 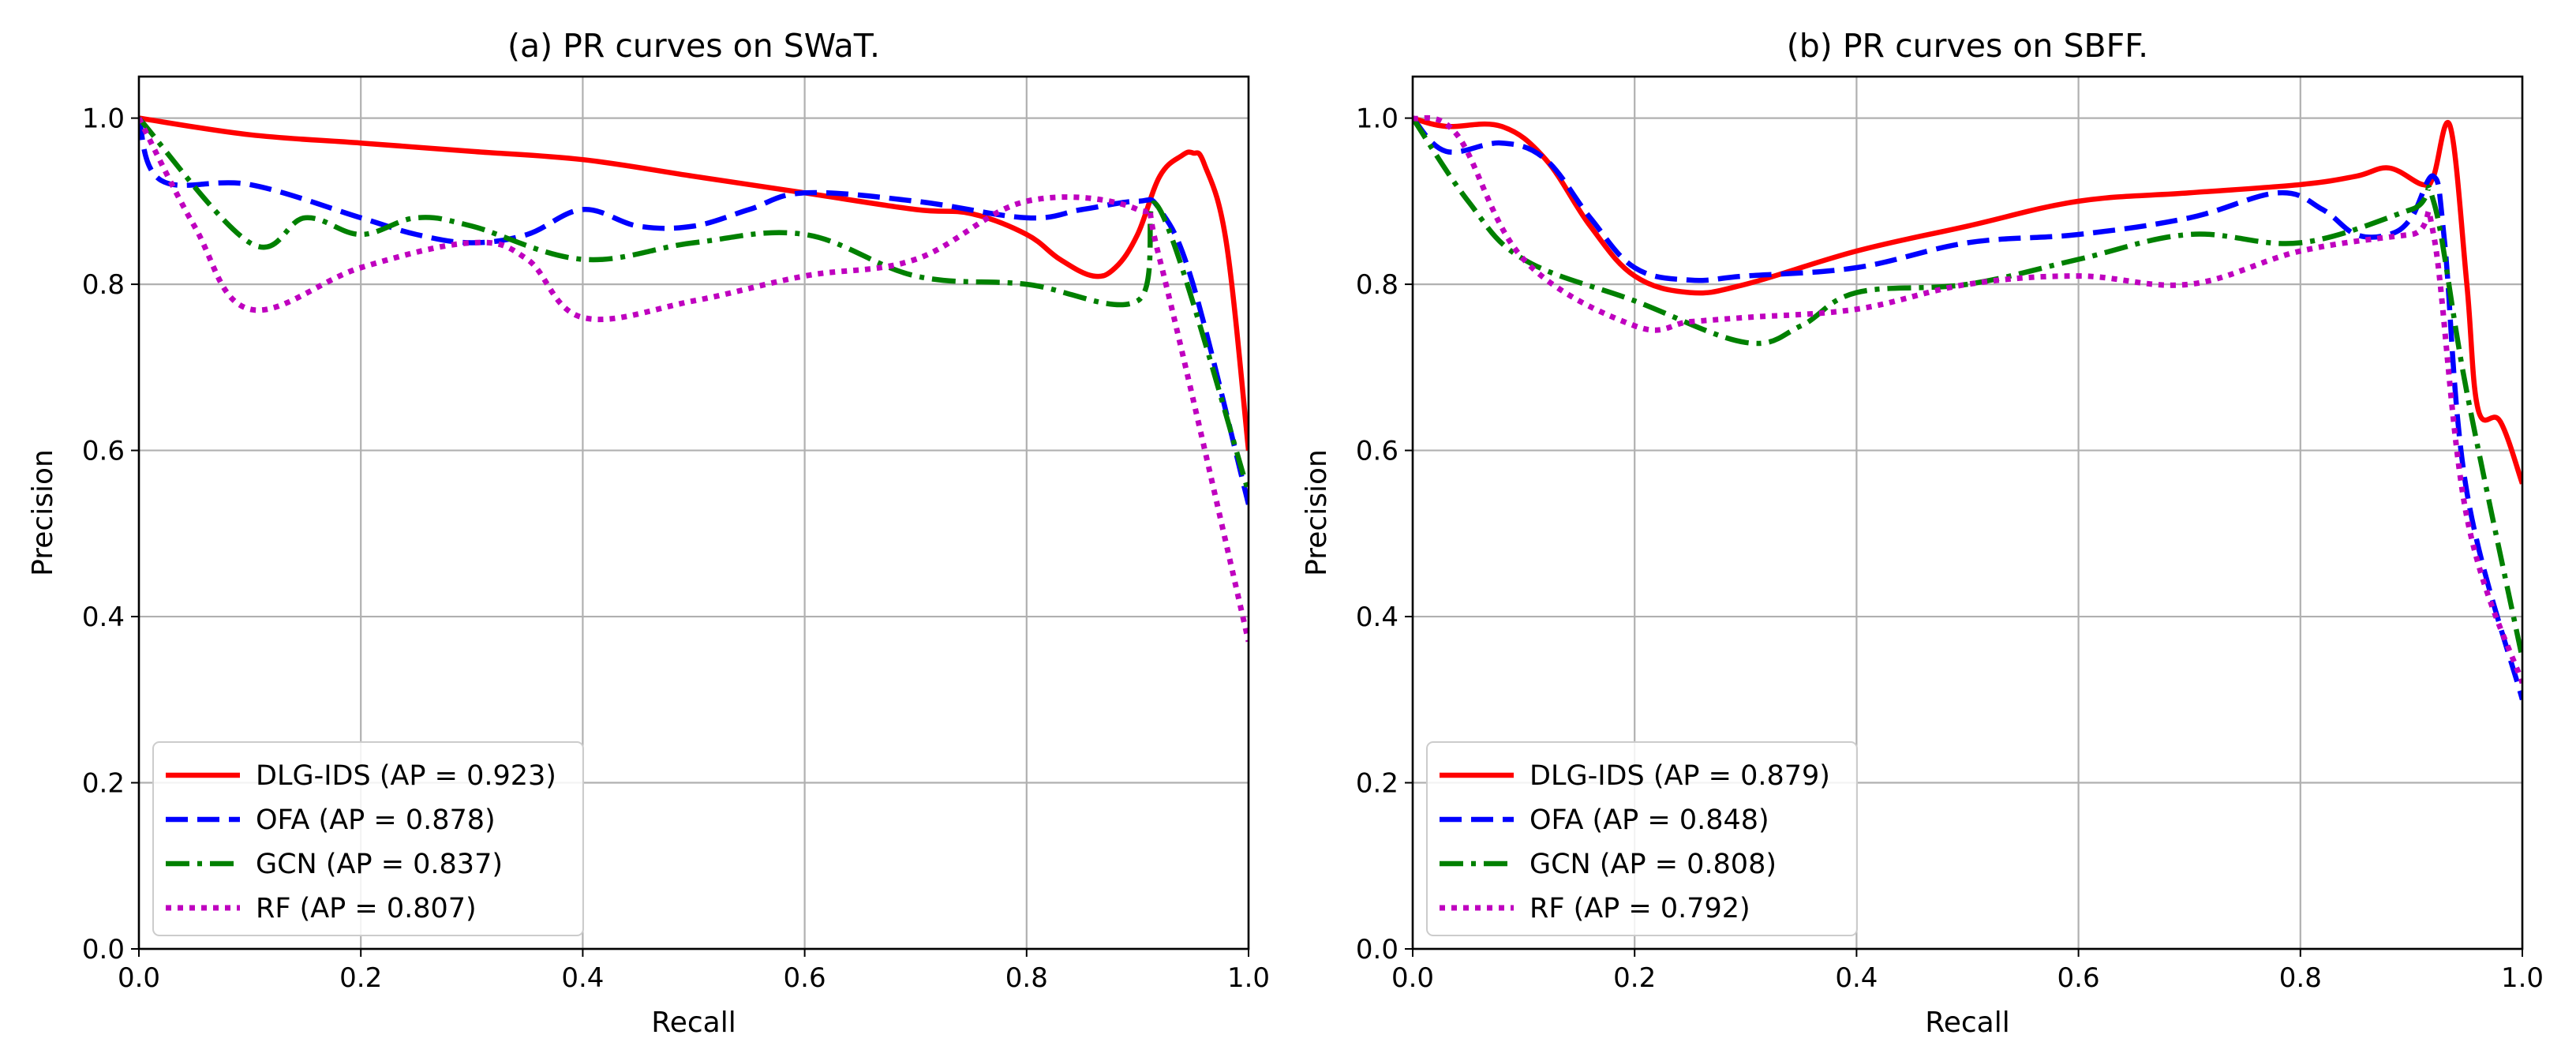 What do you see at coordinates (1680, 776) in the screenshot?
I see `legend-label: DLG-IDS (AP = 0.879)` at bounding box center [1680, 776].